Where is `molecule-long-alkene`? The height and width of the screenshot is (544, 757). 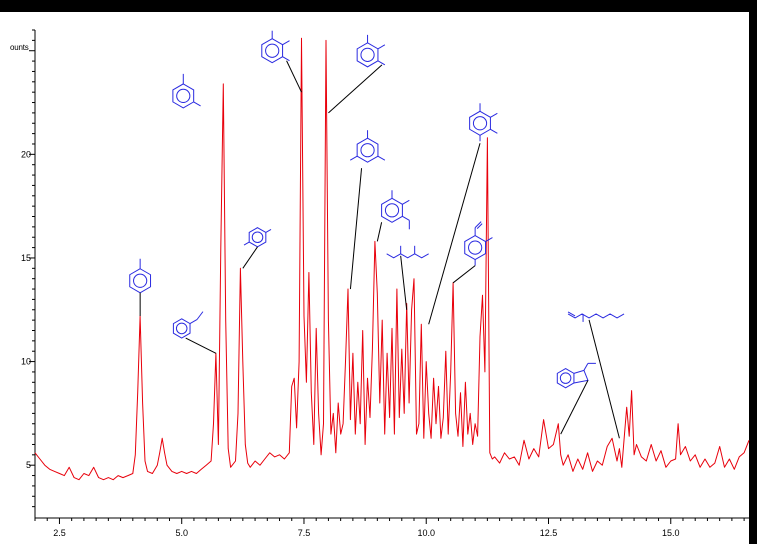
molecule-long-alkene is located at coordinates (596, 316).